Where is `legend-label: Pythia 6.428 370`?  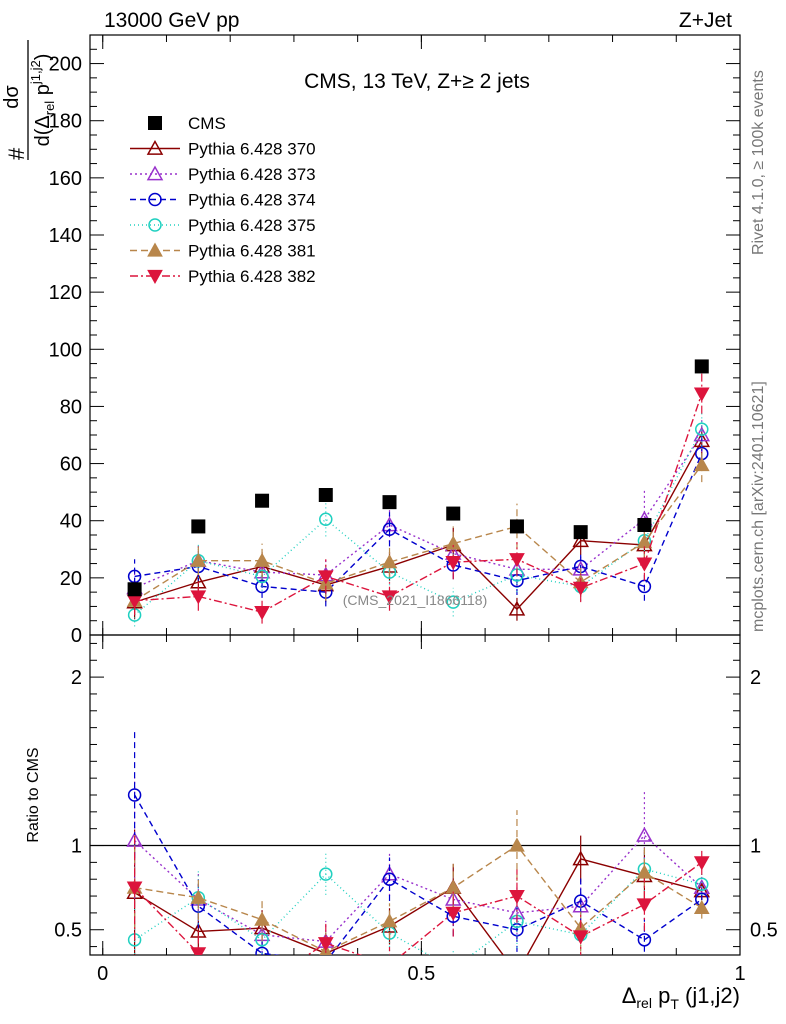 legend-label: Pythia 6.428 370 is located at coordinates (252, 149).